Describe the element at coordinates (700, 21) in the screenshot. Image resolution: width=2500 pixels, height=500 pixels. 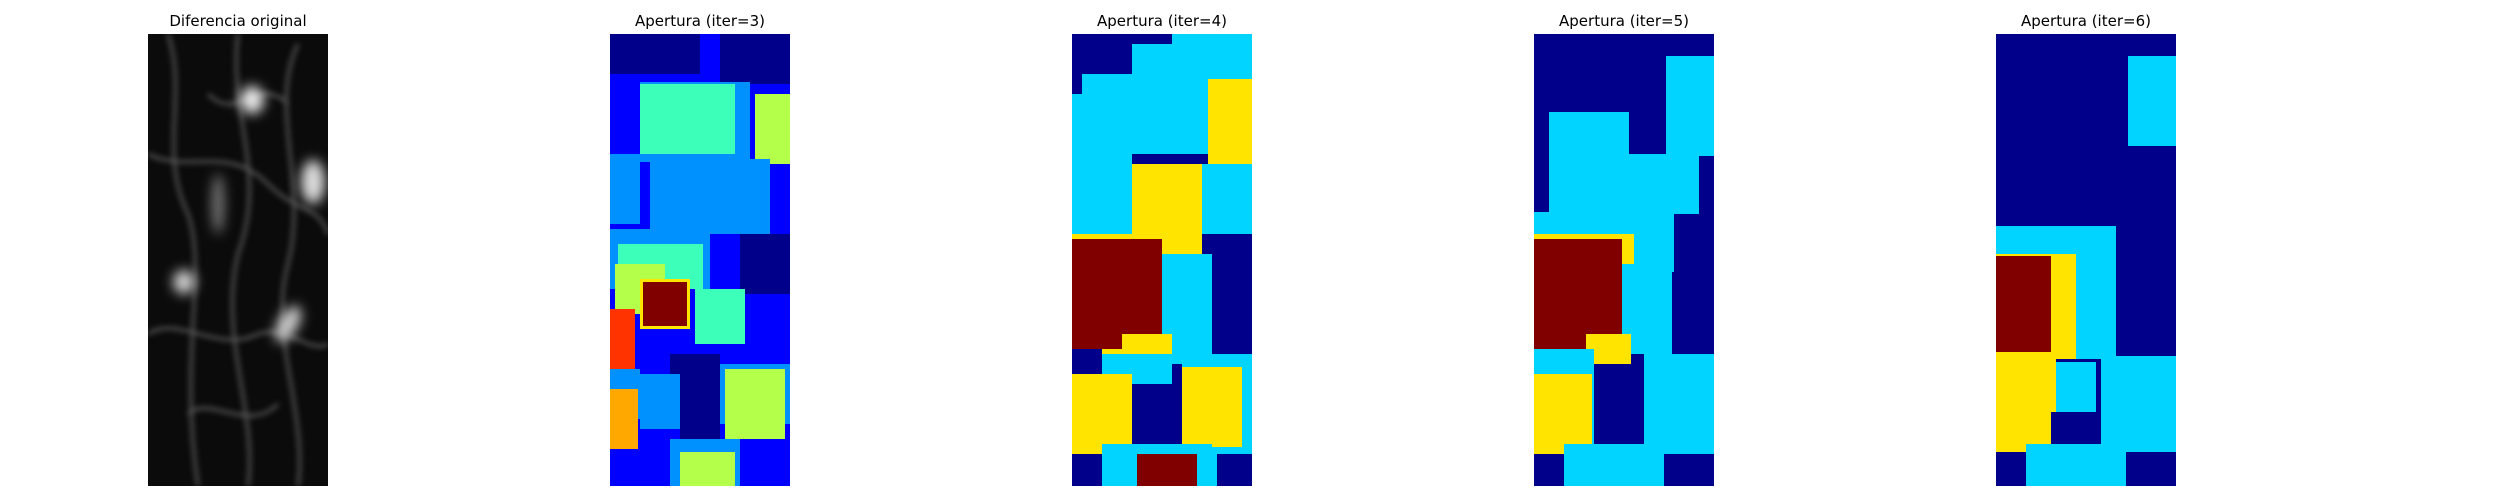
I see `panel-title: Apertura (iter=3)` at that location.